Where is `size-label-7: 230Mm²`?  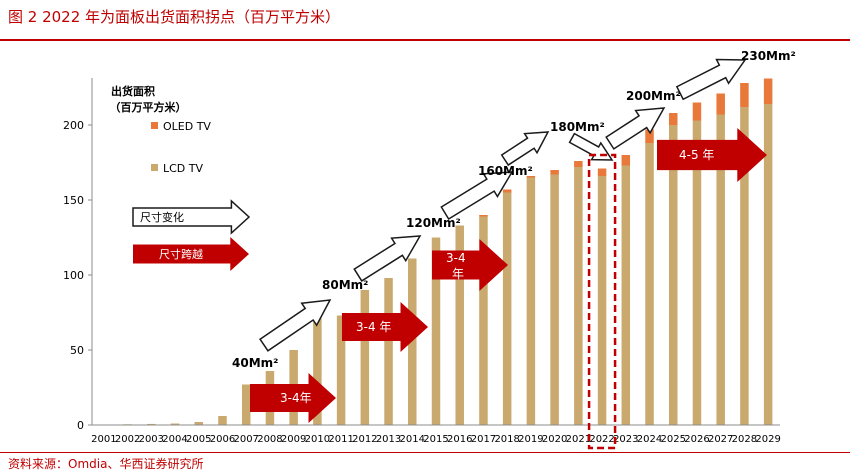 size-label-7: 230Mm² is located at coordinates (768, 56).